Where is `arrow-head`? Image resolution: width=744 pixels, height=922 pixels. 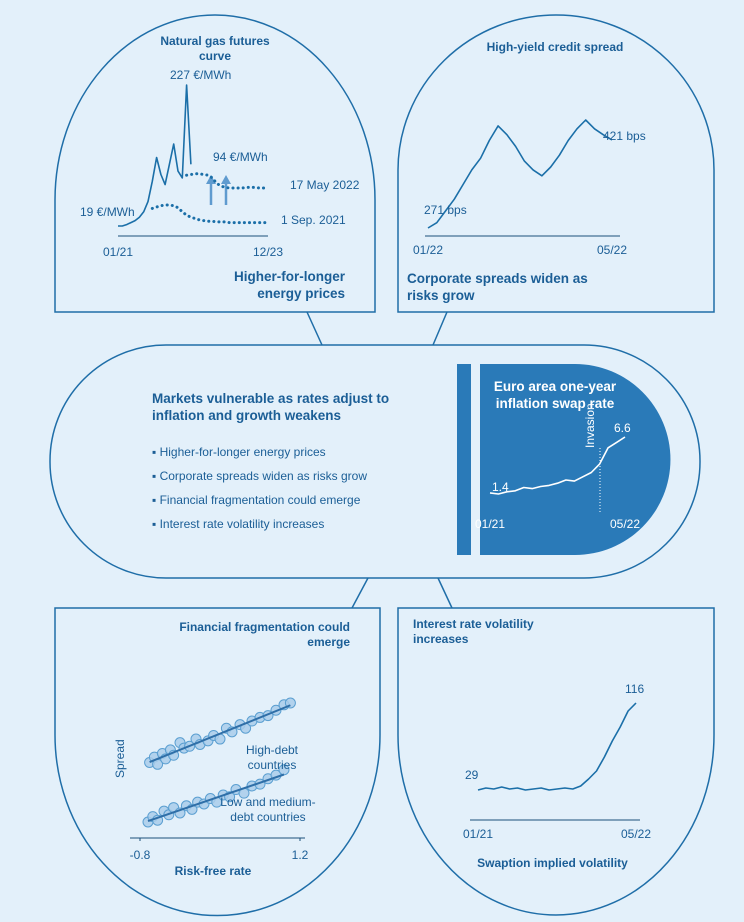 arrow-head is located at coordinates (226, 179).